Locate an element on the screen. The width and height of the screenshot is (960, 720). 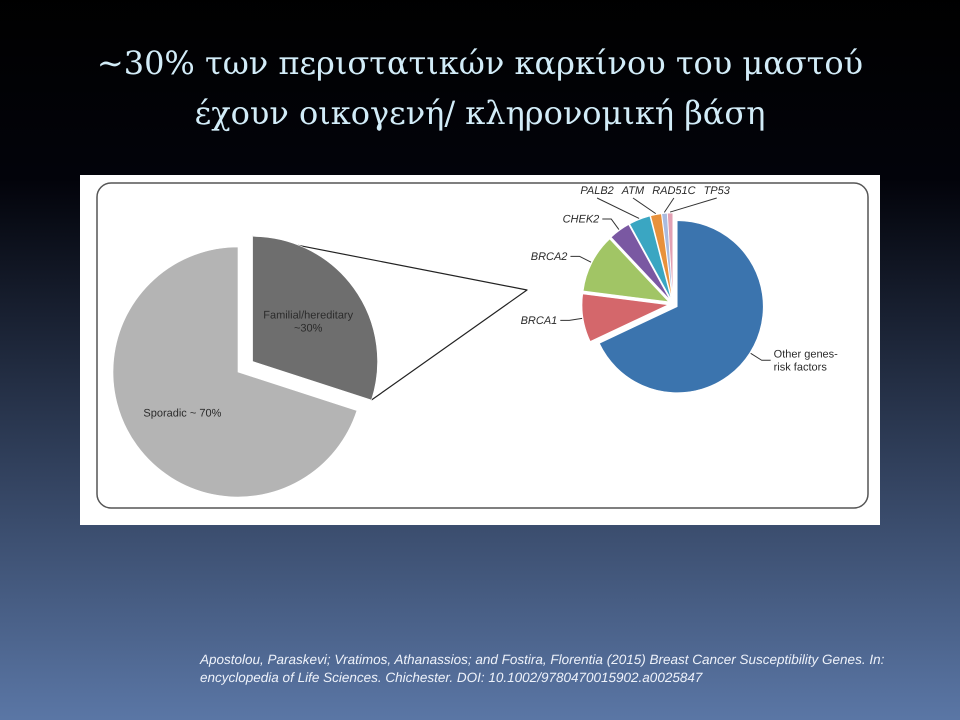
text: ~30% των περιστατικών καρκίνου του μαστού έχουν οικογενή/ κληρονομική βάση is located at coordinates (480, 88).